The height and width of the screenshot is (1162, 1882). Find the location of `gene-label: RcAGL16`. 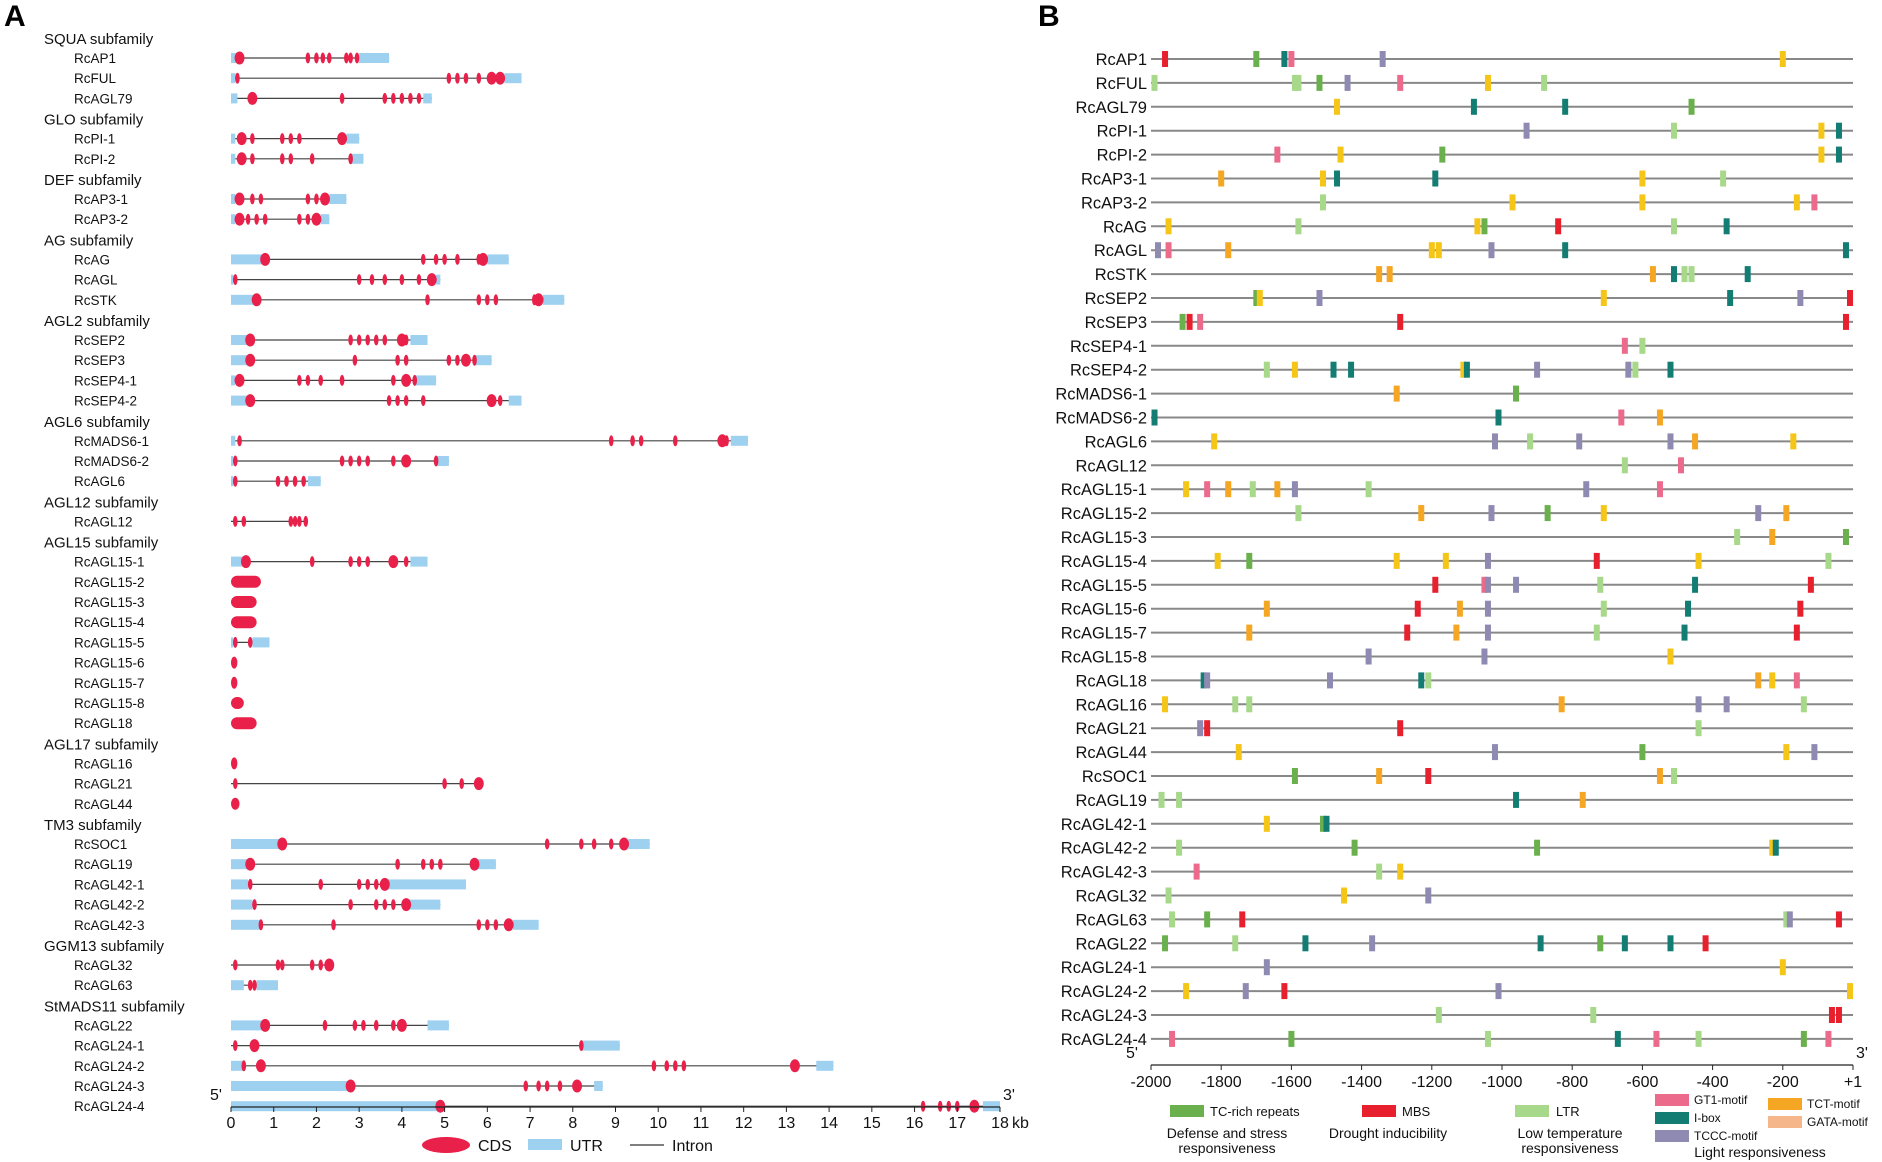

gene-label: RcAGL16 is located at coordinates (103, 763).